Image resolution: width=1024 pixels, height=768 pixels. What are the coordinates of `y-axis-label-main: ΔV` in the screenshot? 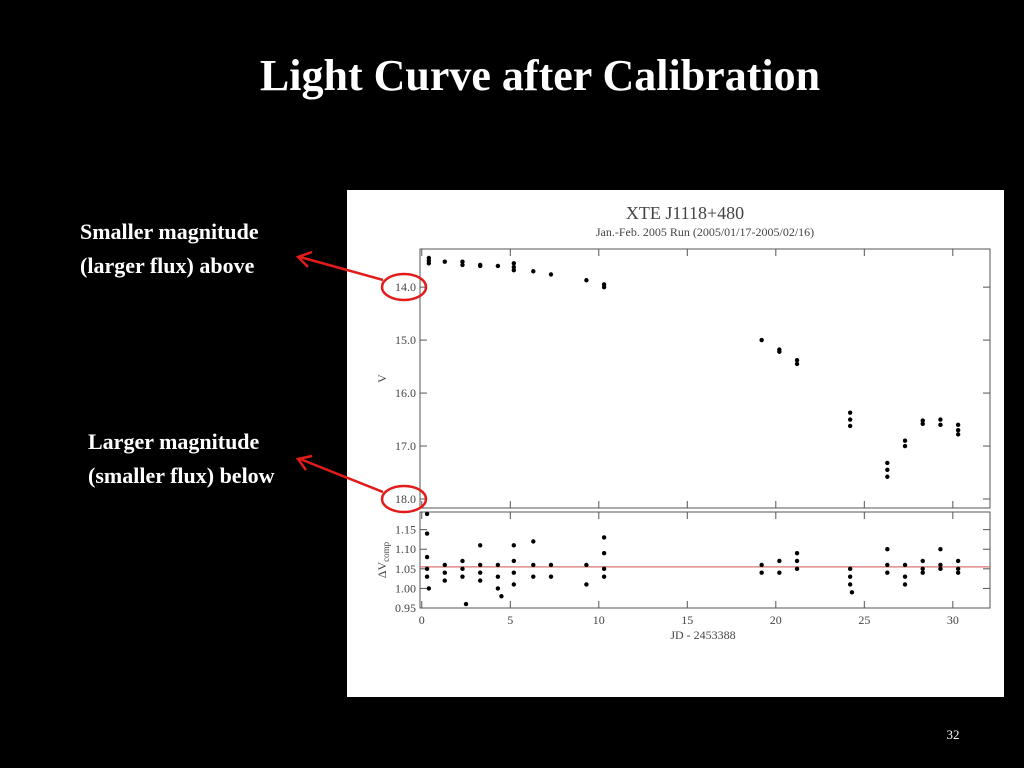 It's located at (382, 569).